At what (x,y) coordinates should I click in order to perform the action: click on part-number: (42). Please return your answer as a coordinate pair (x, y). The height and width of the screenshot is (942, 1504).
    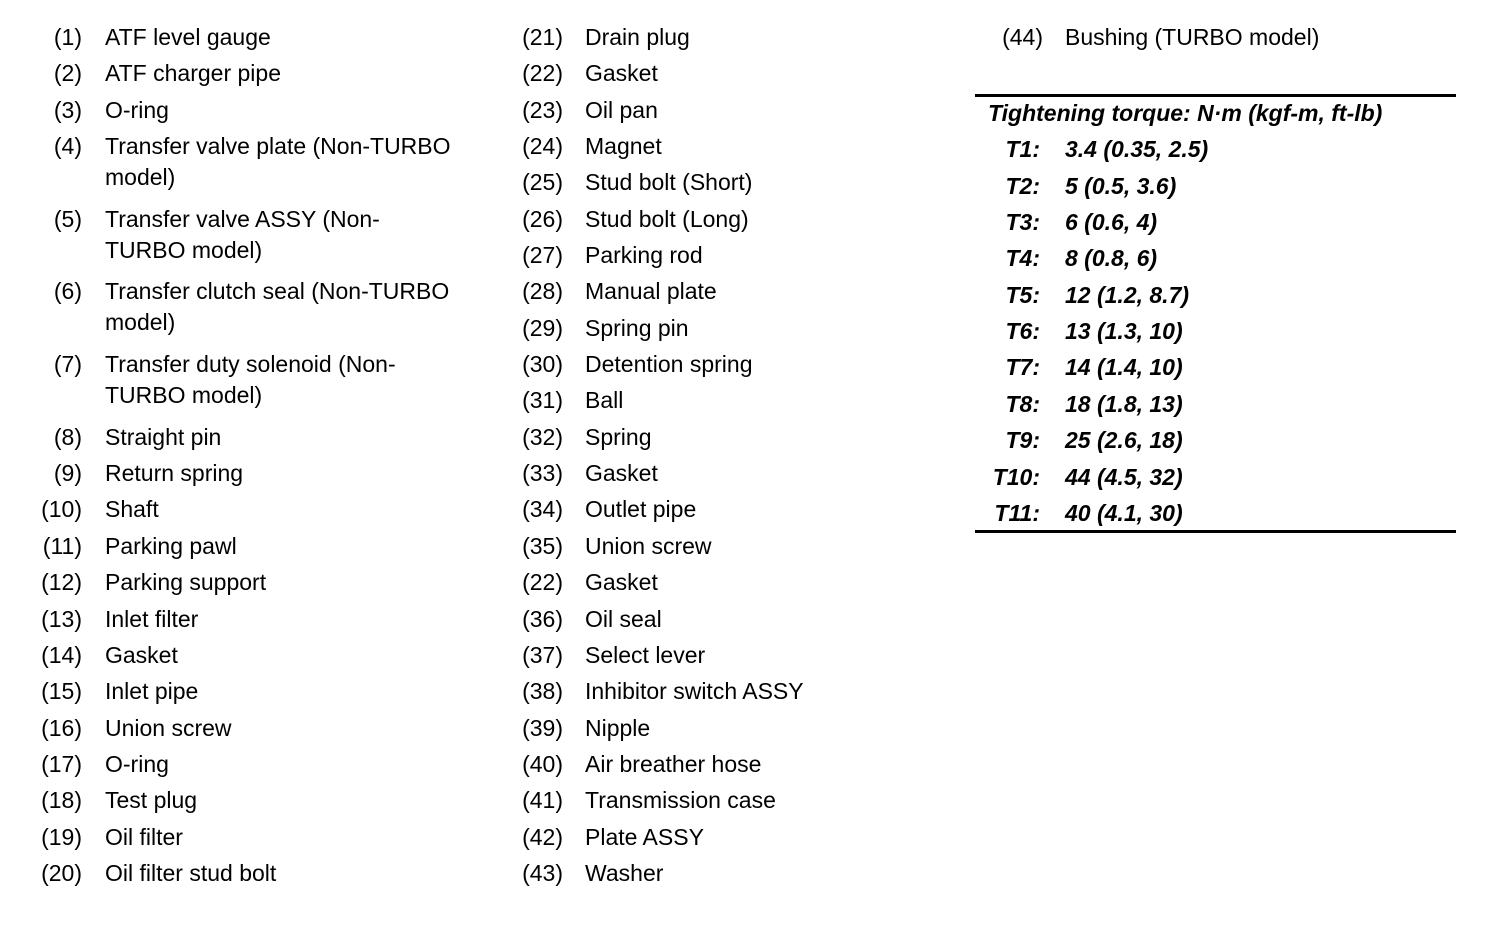
    Looking at the image, I should click on (542, 836).